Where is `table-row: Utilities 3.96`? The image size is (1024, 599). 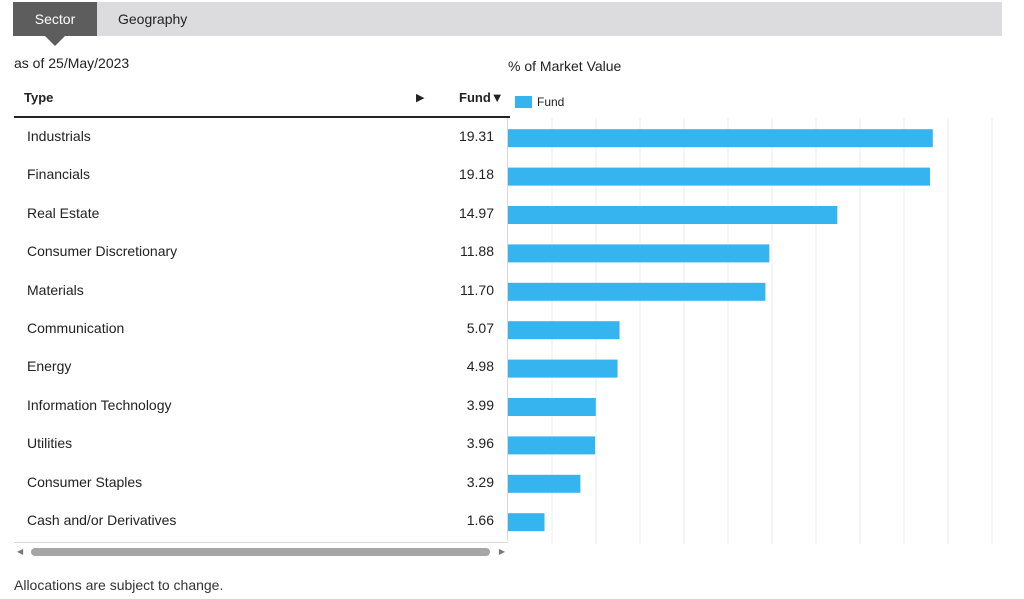 table-row: Utilities 3.96 is located at coordinates (260, 444).